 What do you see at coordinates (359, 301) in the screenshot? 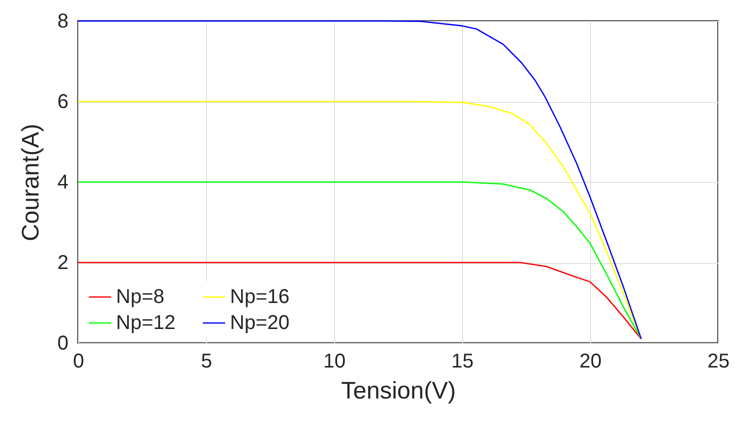
I see `line-series` at bounding box center [359, 301].